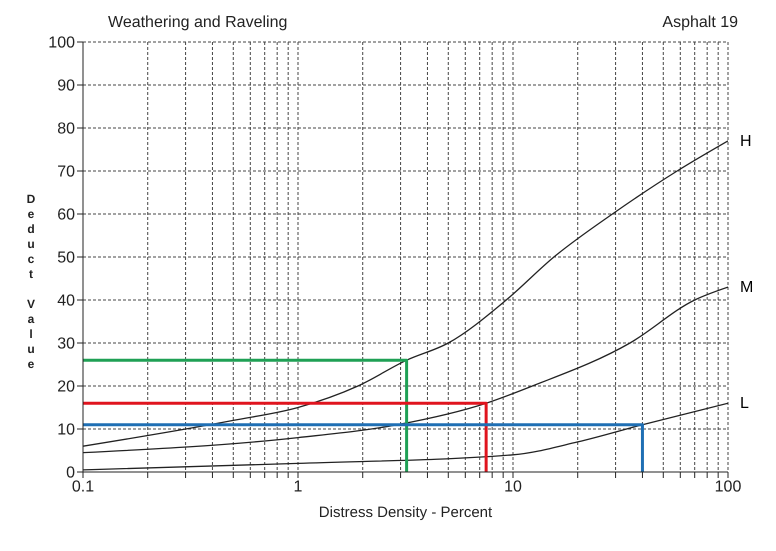 The image size is (776, 551). I want to click on y-tick-label: 90, so click(66, 86).